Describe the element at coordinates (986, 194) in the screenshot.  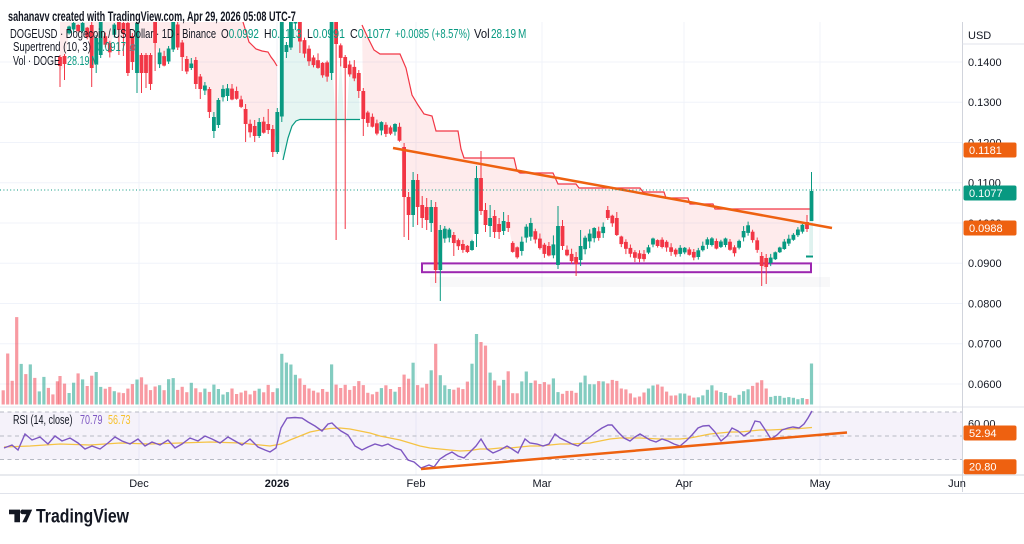
I see `svg-text: 0.1077` at that location.